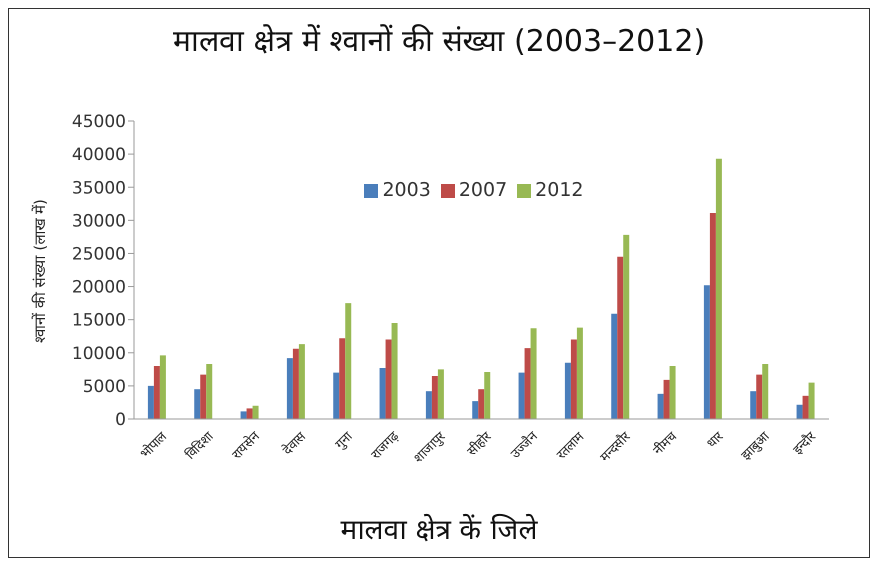 This screenshot has height=565, width=878. What do you see at coordinates (99, 288) in the screenshot?
I see `y-tick-label: 20000` at bounding box center [99, 288].